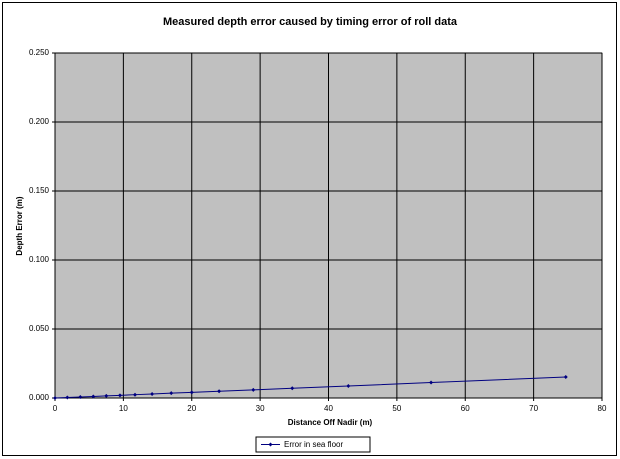  I want to click on y-tick-label: 0.250, so click(39, 52).